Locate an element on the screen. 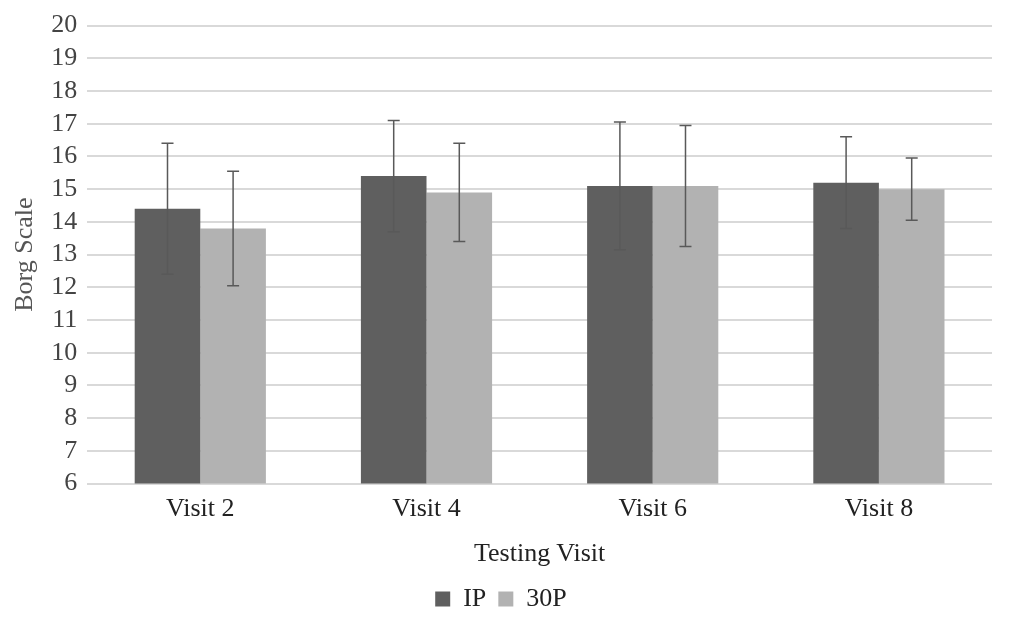 This screenshot has width=1010, height=642. x-tick-label: Visit 4 is located at coordinates (426, 508).